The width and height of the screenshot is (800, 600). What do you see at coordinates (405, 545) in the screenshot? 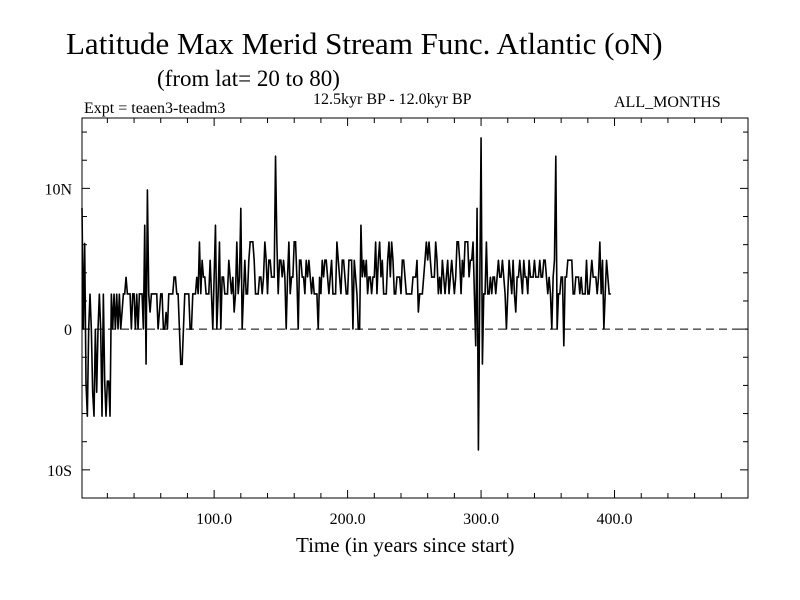
I see `x-axis-label: Time (in years since start)` at bounding box center [405, 545].